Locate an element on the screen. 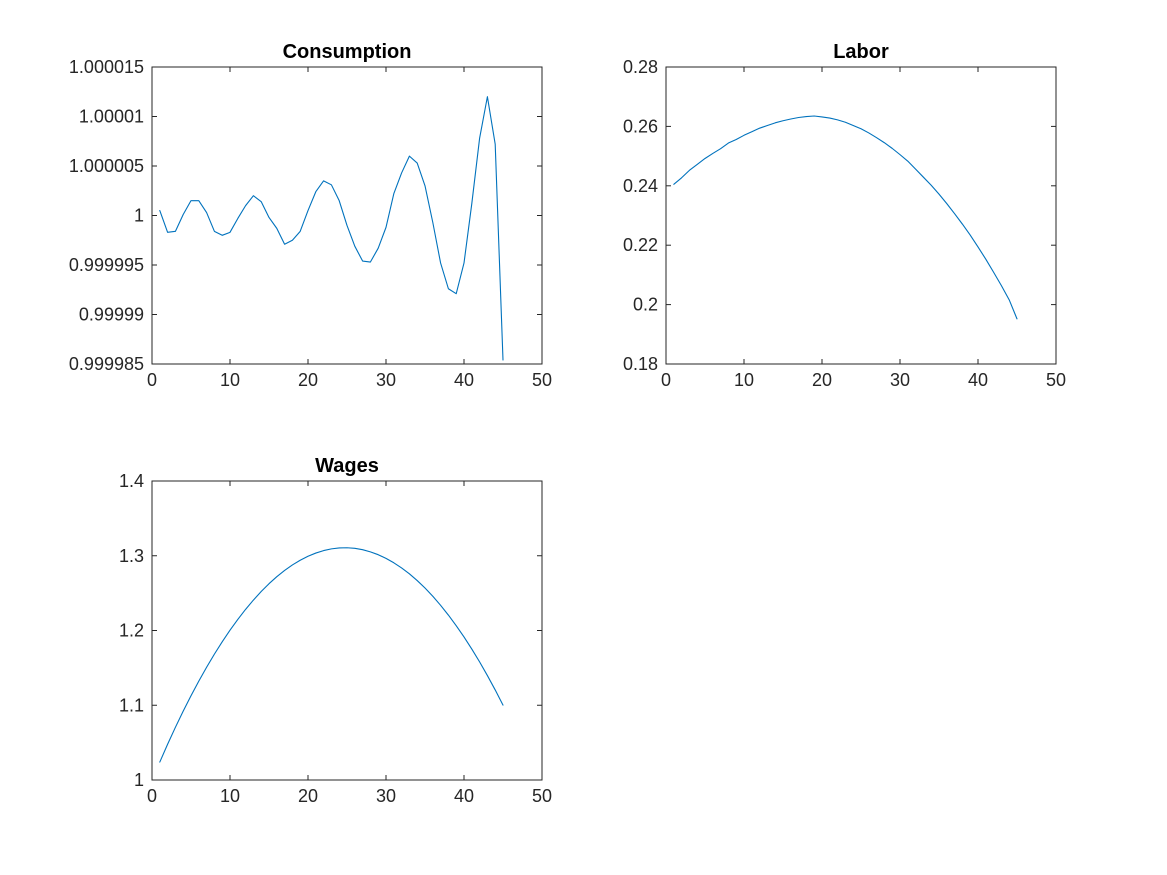 Image resolution: width=1167 pixels, height=875 pixels. wages-y-tick-label: 1.1 is located at coordinates (131, 705).